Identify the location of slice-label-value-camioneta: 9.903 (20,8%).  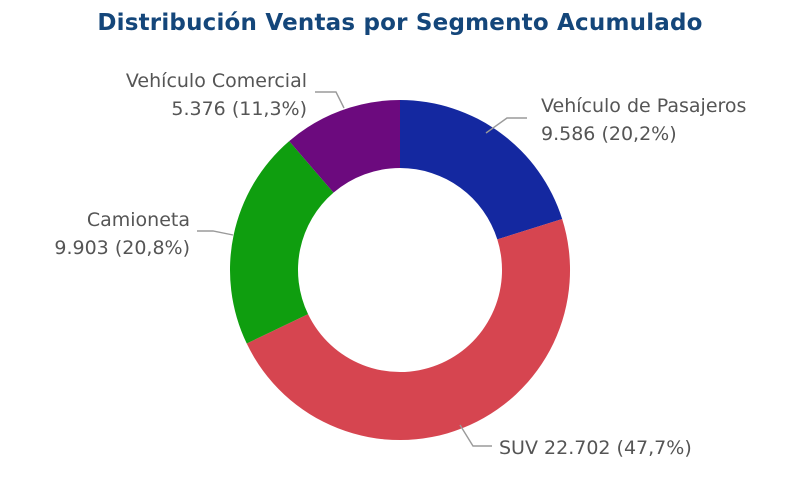
(122, 248).